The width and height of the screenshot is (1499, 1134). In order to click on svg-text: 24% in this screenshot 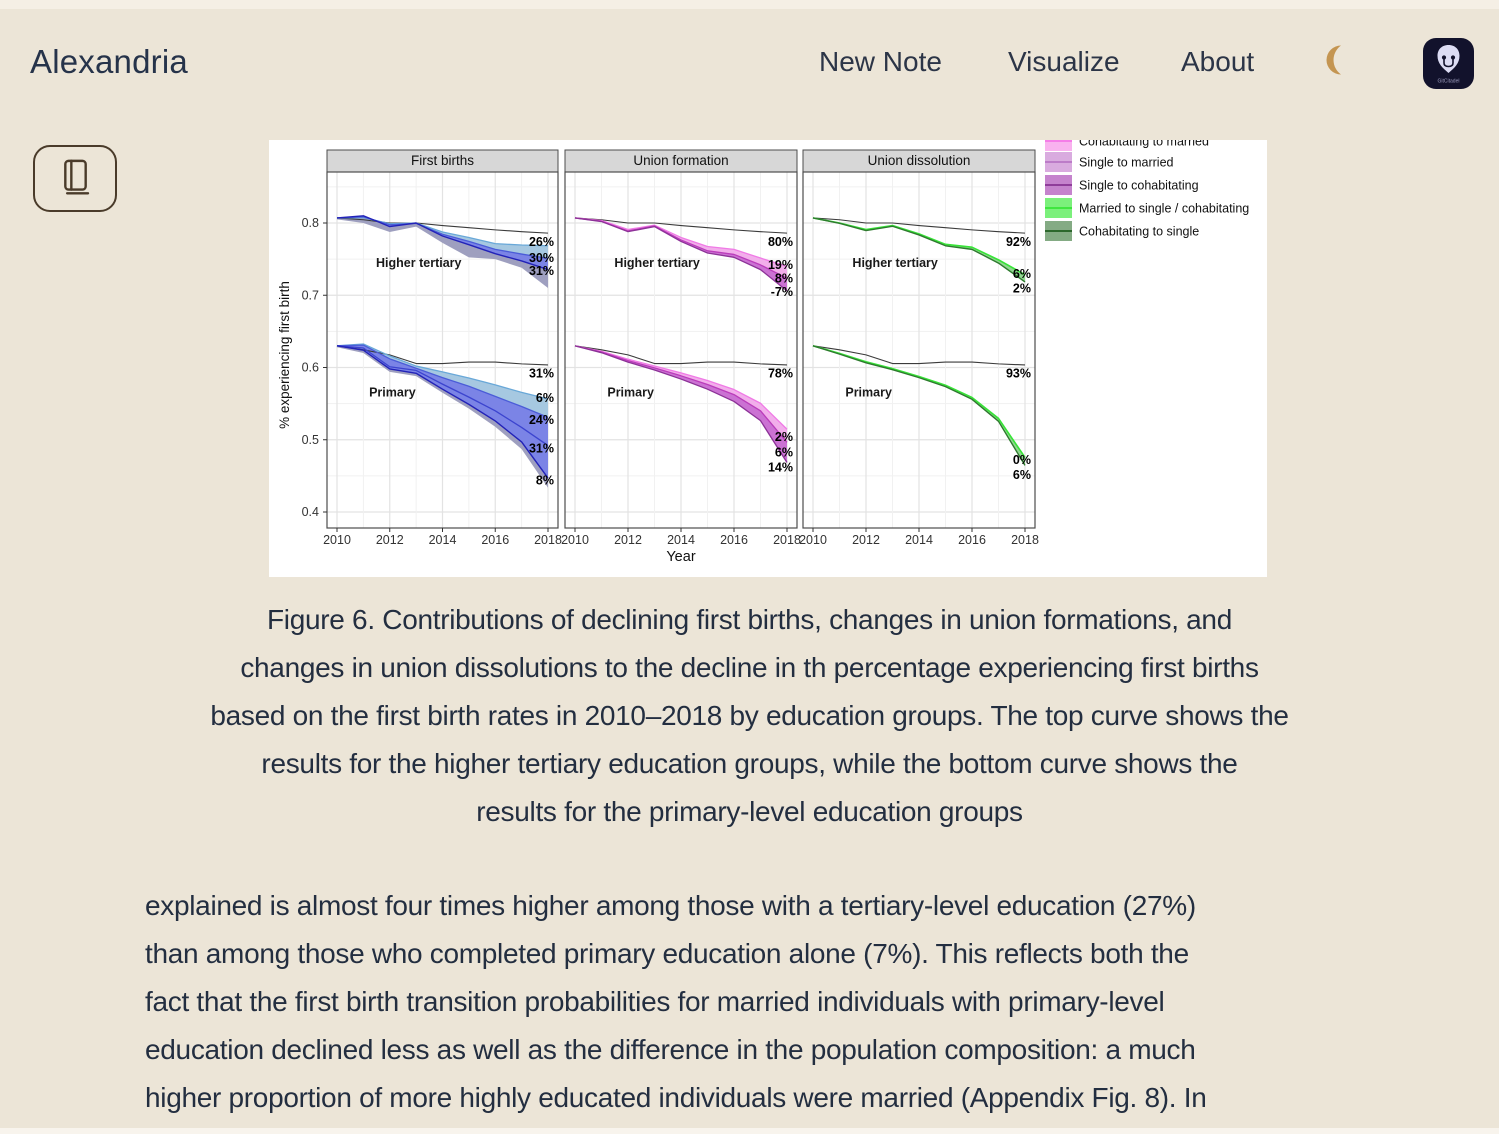, I will do `click(541, 420)`.